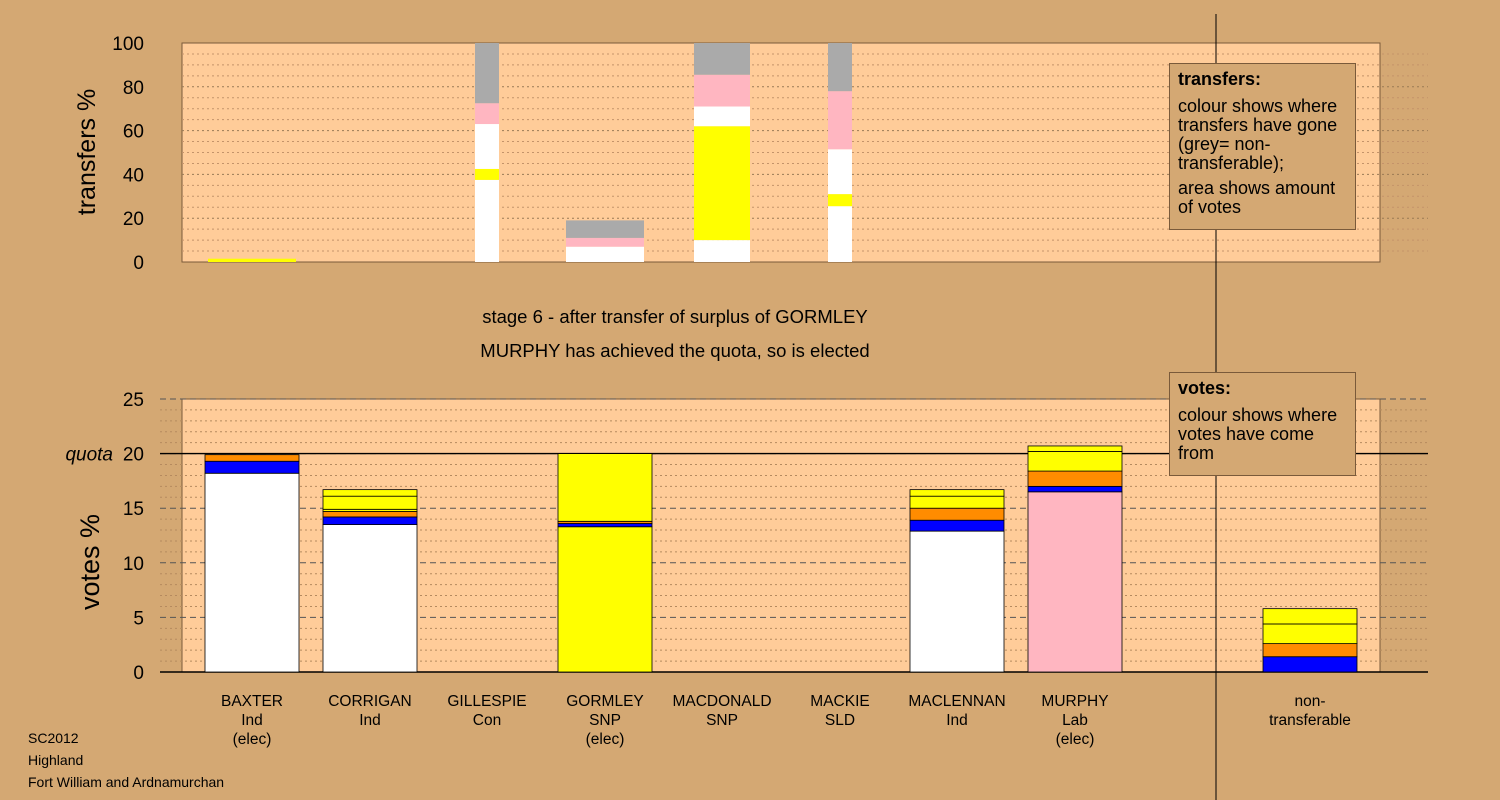  What do you see at coordinates (138, 673) in the screenshot?
I see `votes-y-tick: 0` at bounding box center [138, 673].